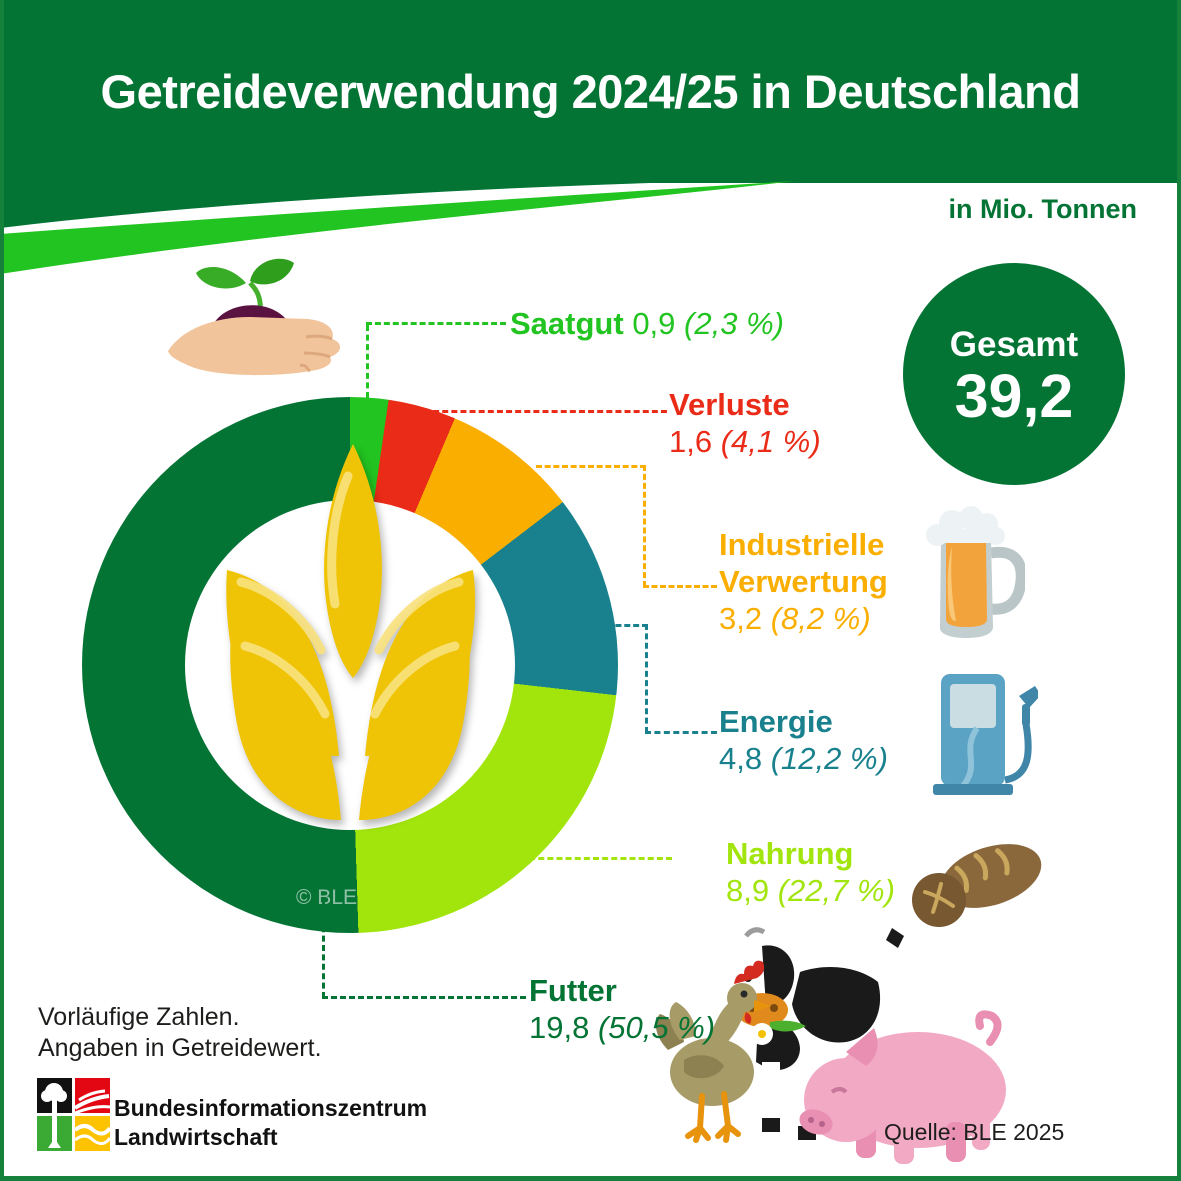  What do you see at coordinates (790, 853) in the screenshot?
I see `segment-name: Nahrung` at bounding box center [790, 853].